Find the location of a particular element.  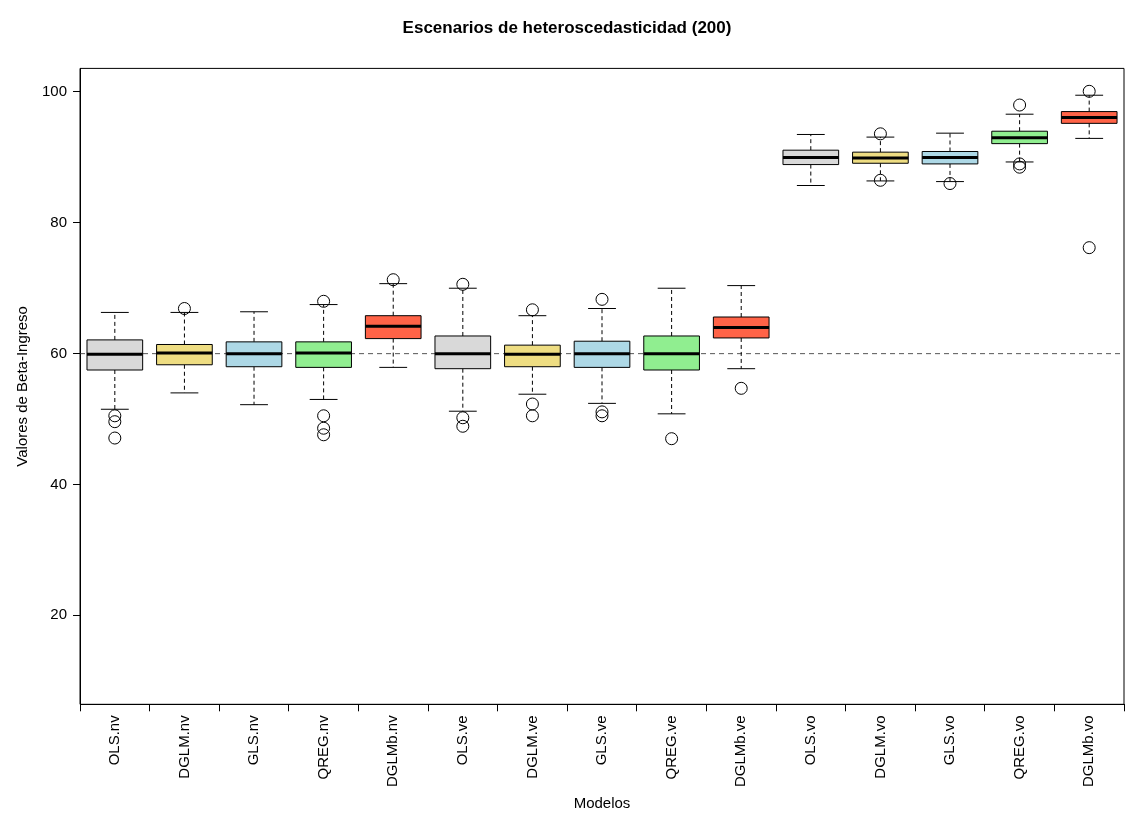

x-tick-label: DGLM.vo is located at coordinates (879, 747).